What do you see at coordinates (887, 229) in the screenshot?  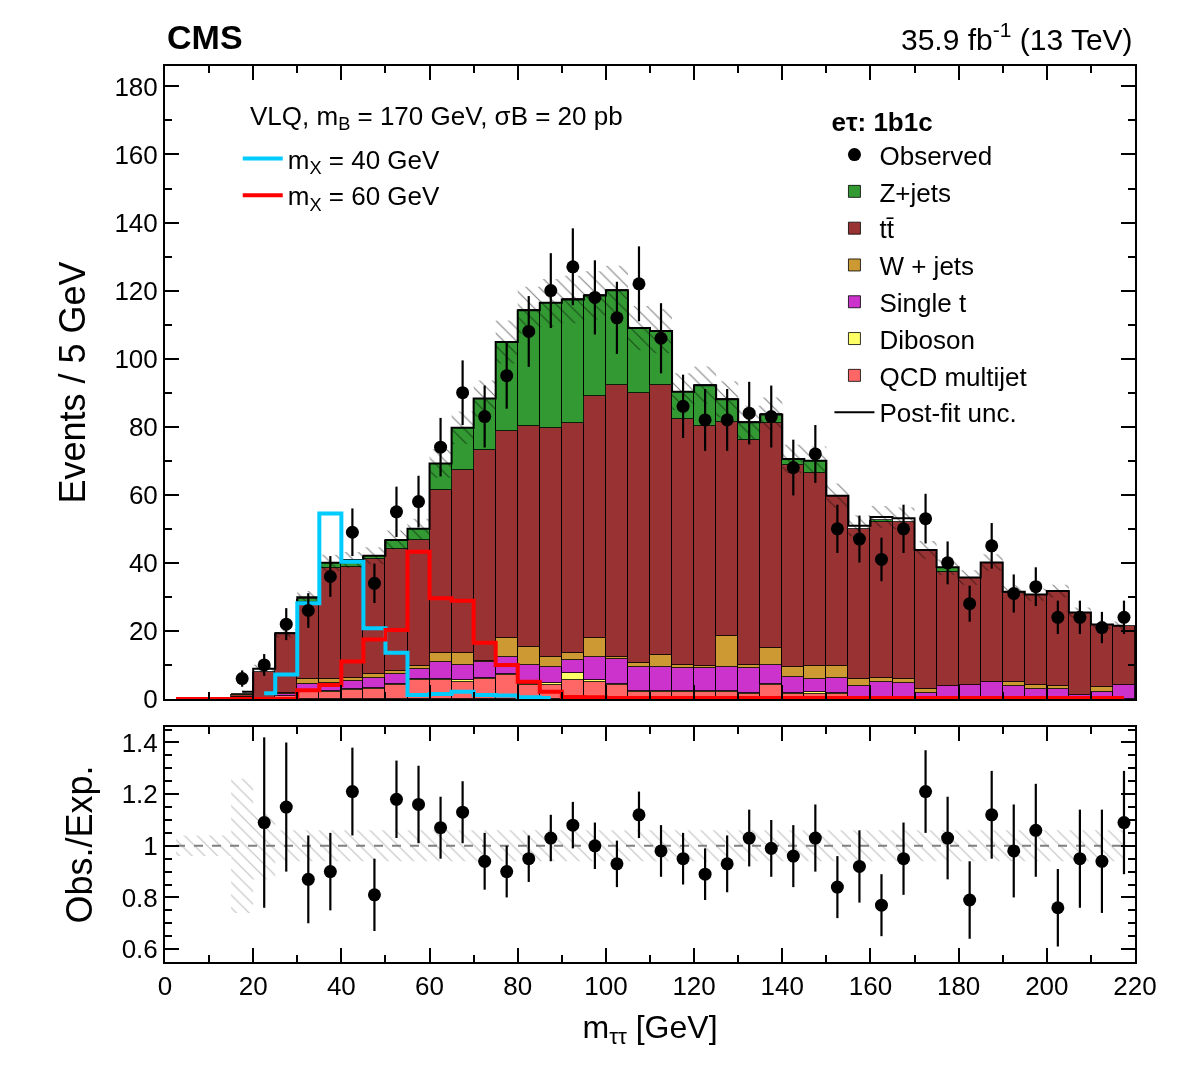 I see `legend-label: tt̄` at bounding box center [887, 229].